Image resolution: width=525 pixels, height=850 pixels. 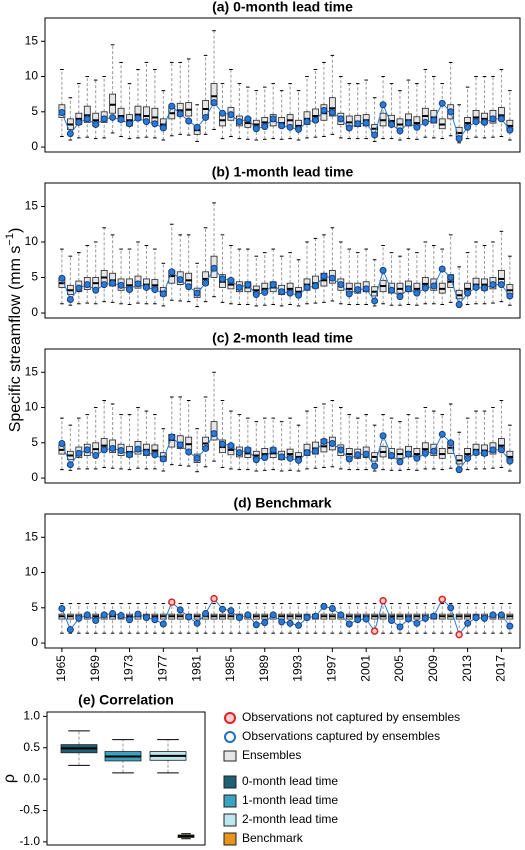 I want to click on y-axis-label-sup: −1, so click(x=10, y=239).